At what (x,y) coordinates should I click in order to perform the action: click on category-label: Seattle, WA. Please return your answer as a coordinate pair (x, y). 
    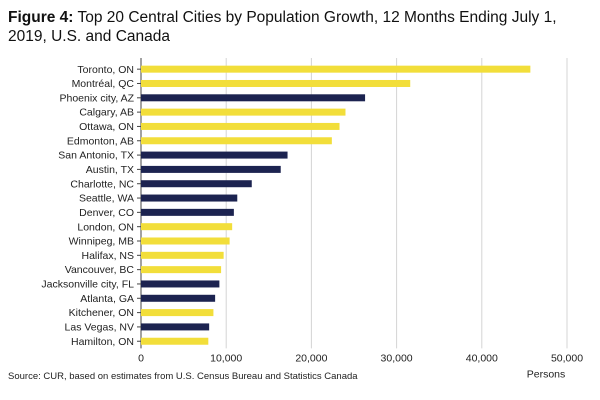
    Looking at the image, I should click on (106, 199).